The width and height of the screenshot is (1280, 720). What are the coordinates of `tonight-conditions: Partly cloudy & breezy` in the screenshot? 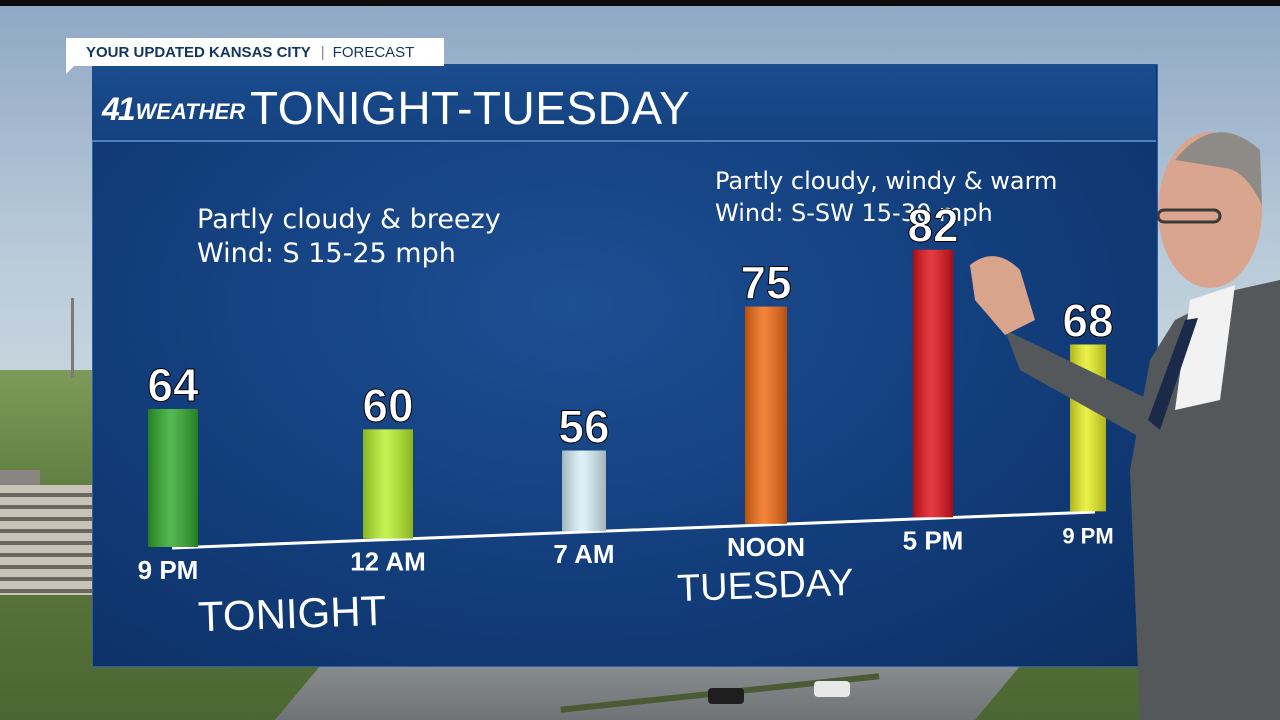 It's located at (349, 219).